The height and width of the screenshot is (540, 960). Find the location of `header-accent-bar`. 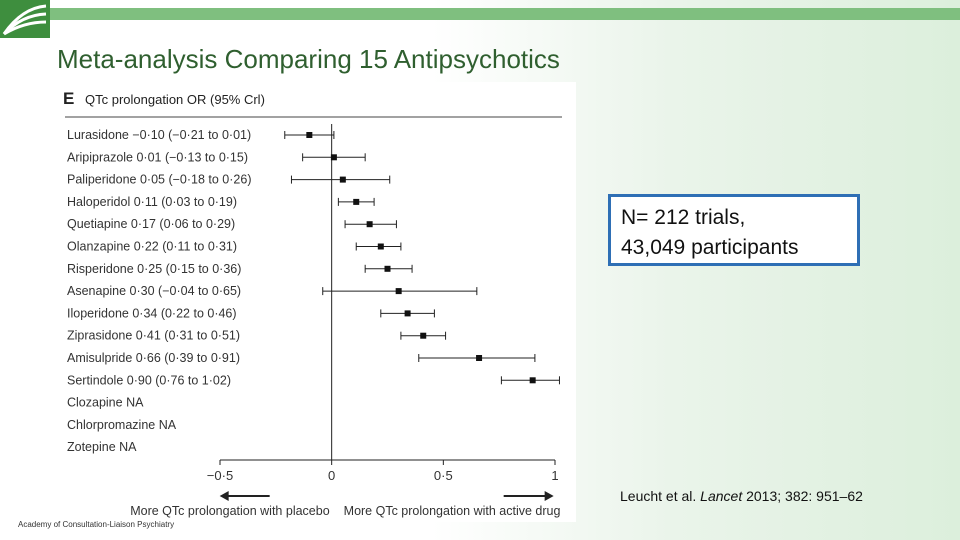

header-accent-bar is located at coordinates (505, 14).